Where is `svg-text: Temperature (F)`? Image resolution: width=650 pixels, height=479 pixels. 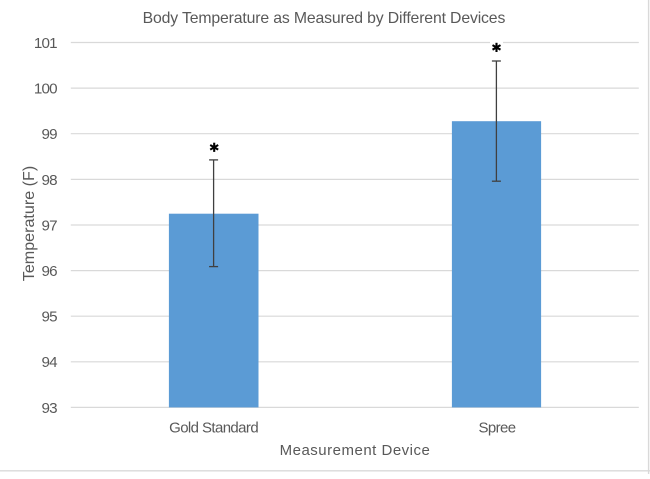
svg-text: Temperature (F) is located at coordinates (29, 223).